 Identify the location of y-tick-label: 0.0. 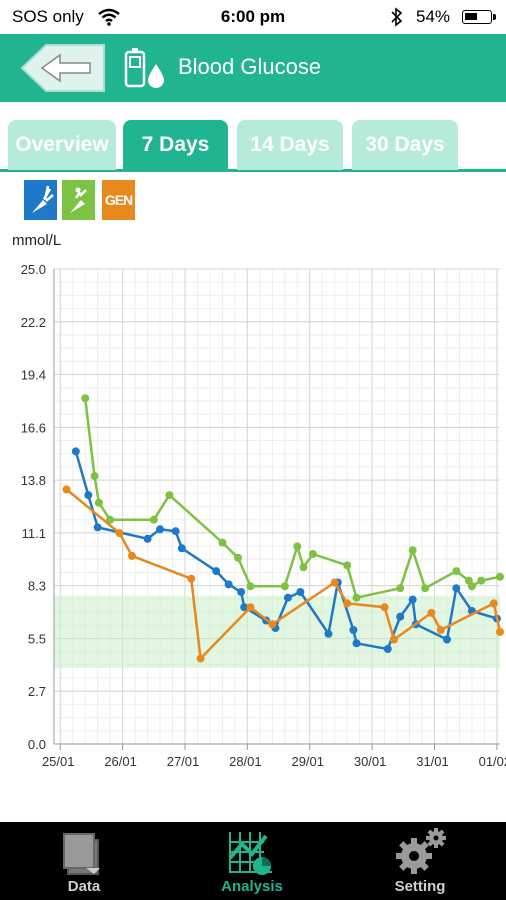
(37, 744).